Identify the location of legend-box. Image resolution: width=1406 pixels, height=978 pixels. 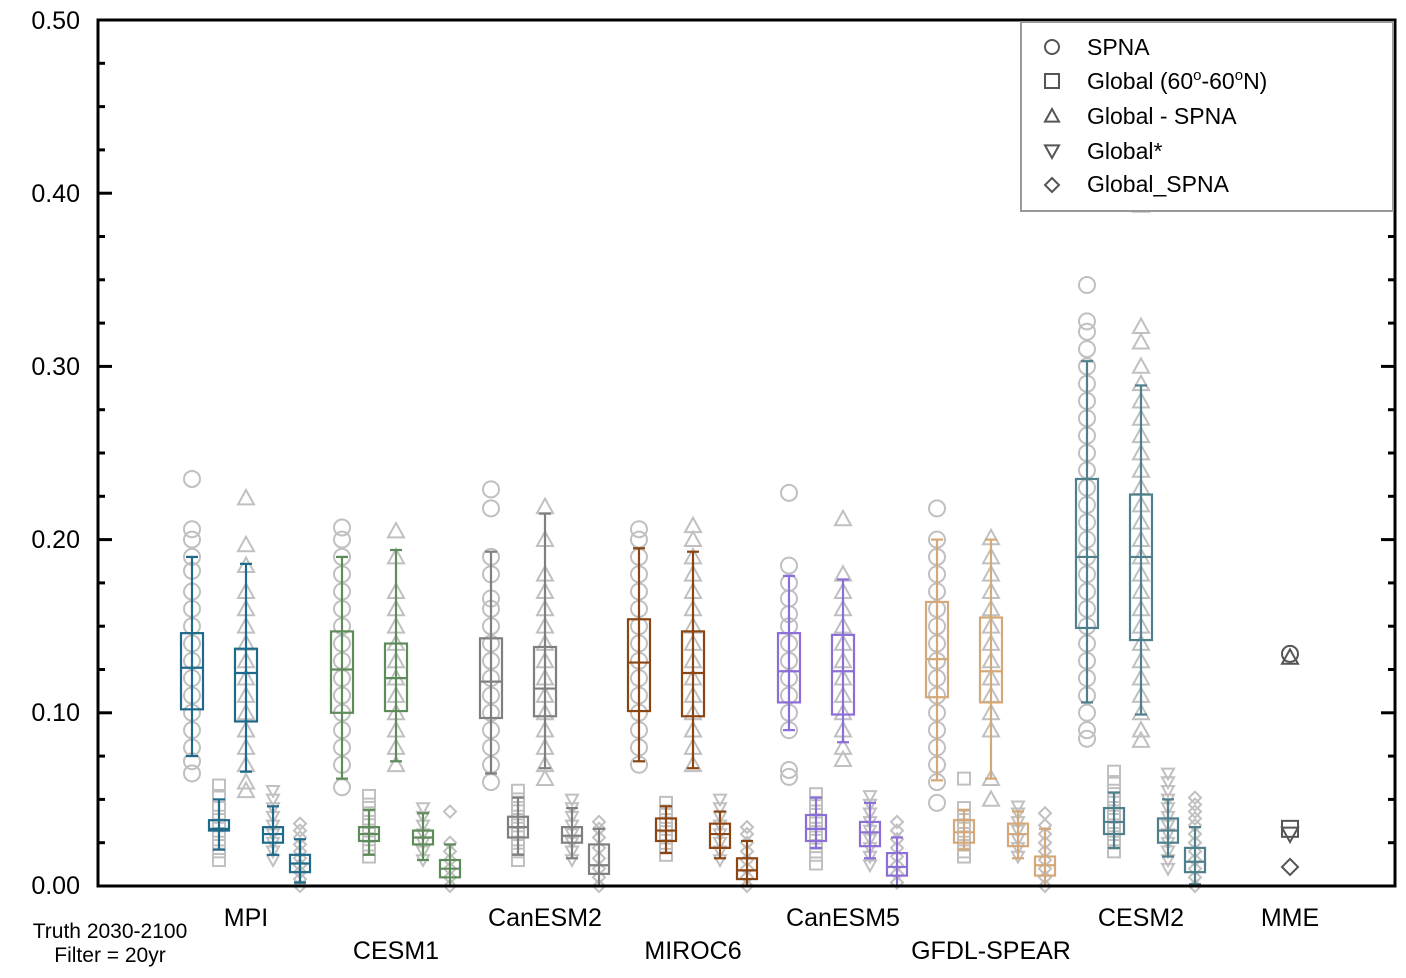
(1207, 116).